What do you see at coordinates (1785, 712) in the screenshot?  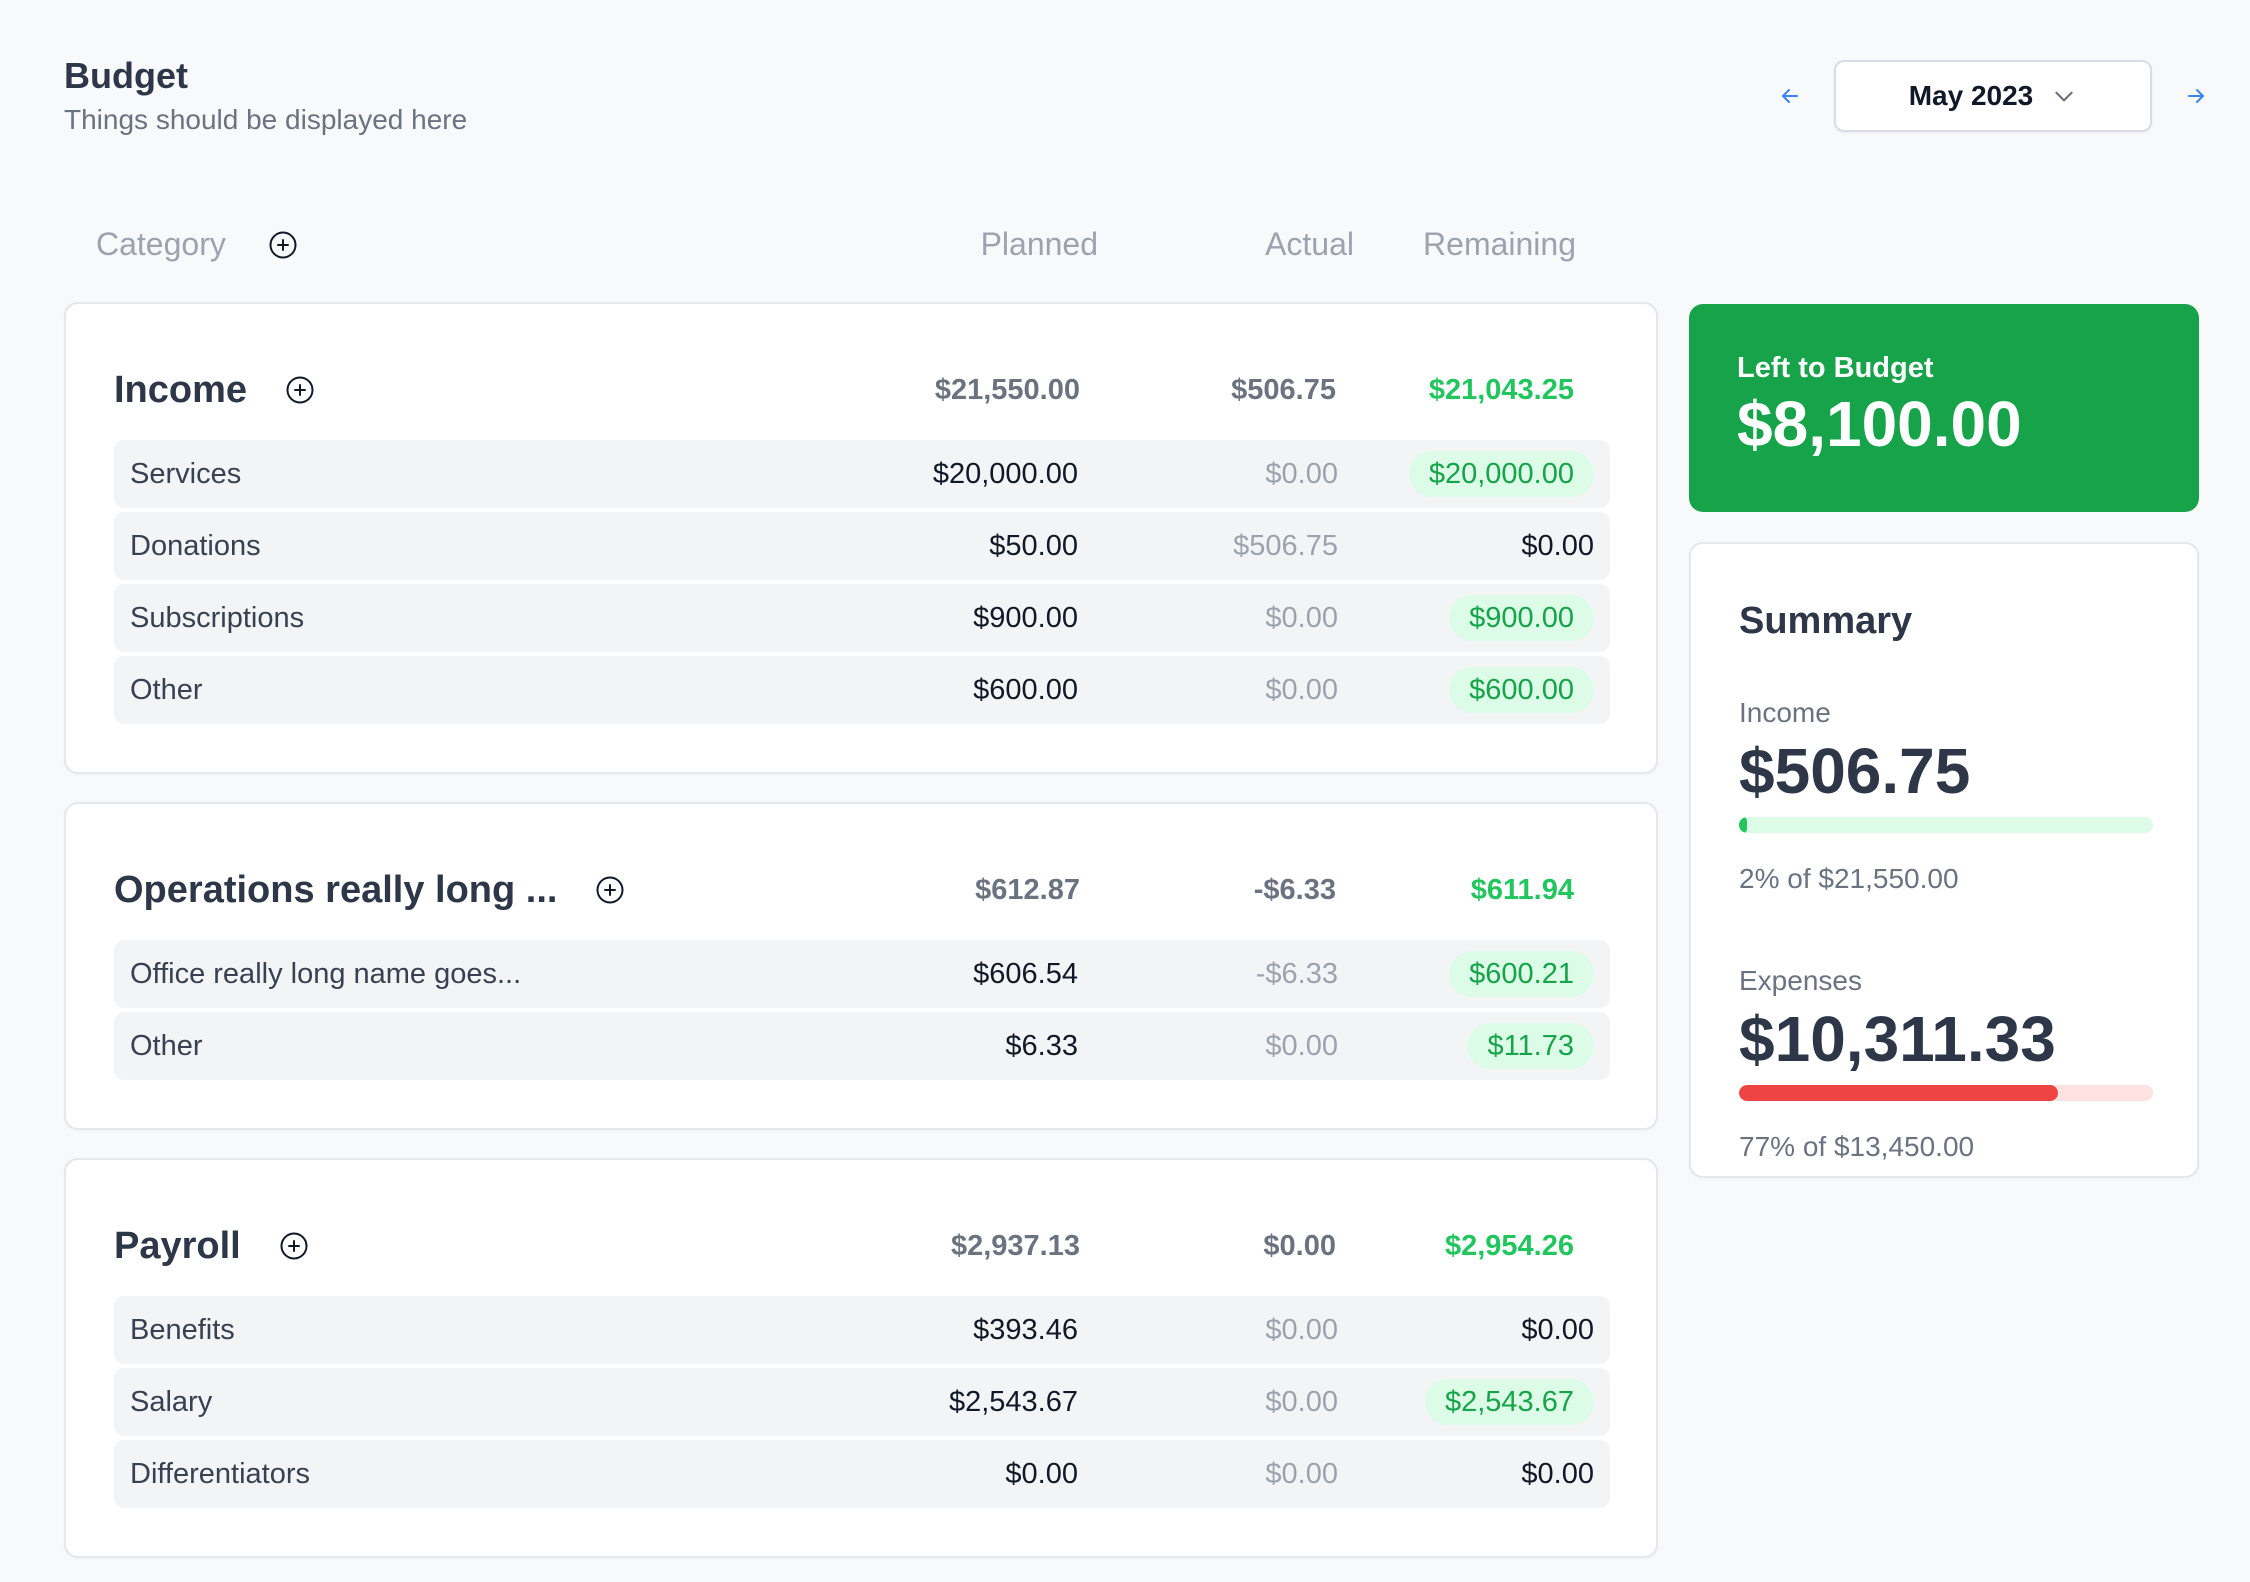 I see `income-label: Income` at bounding box center [1785, 712].